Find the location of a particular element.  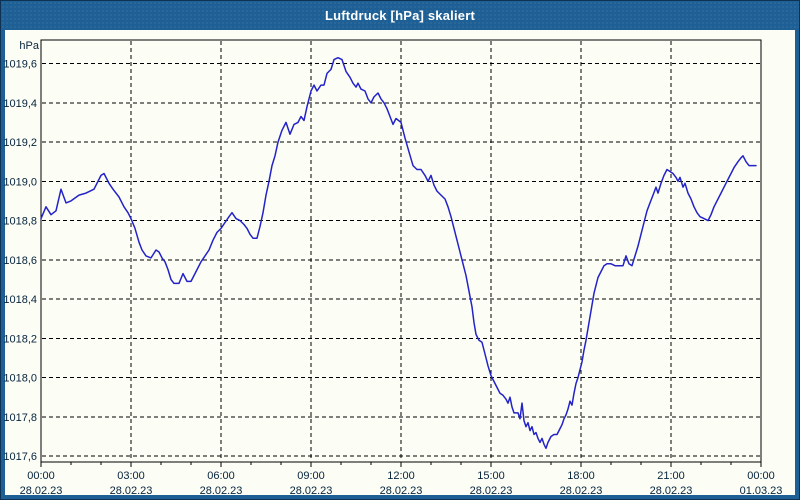

y-tick-label: 1017,6 is located at coordinates (20, 457).